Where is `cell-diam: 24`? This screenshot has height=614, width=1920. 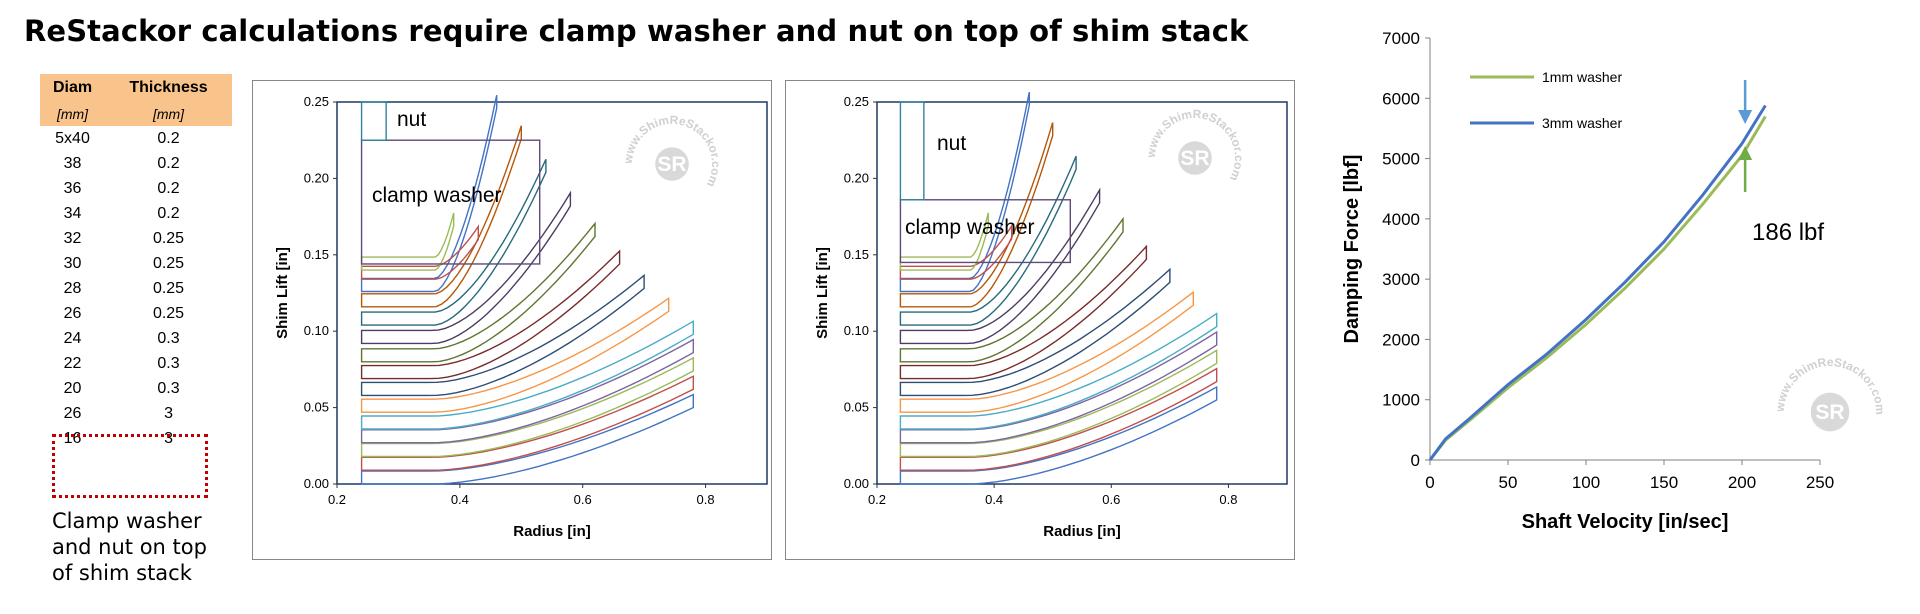 cell-diam: 24 is located at coordinates (72, 338).